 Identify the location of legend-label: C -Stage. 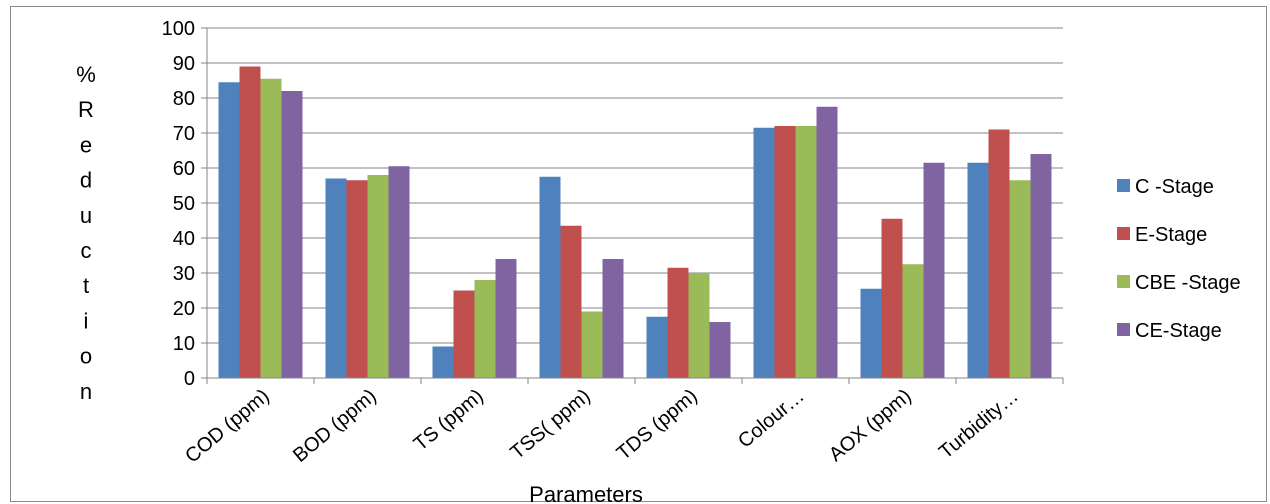
(1174, 187).